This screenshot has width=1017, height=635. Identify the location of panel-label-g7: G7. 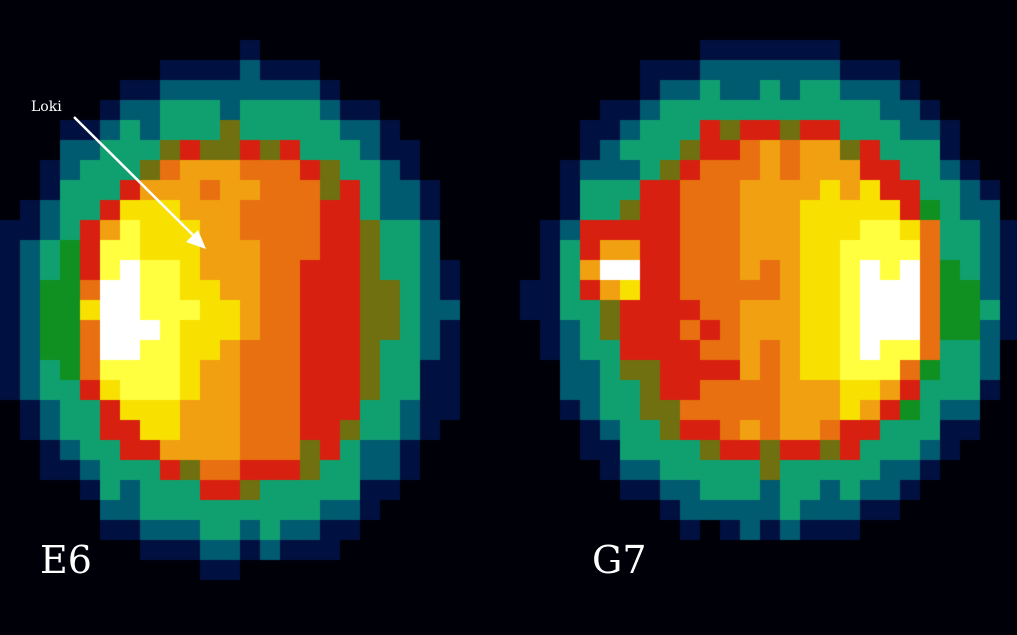
(619, 560).